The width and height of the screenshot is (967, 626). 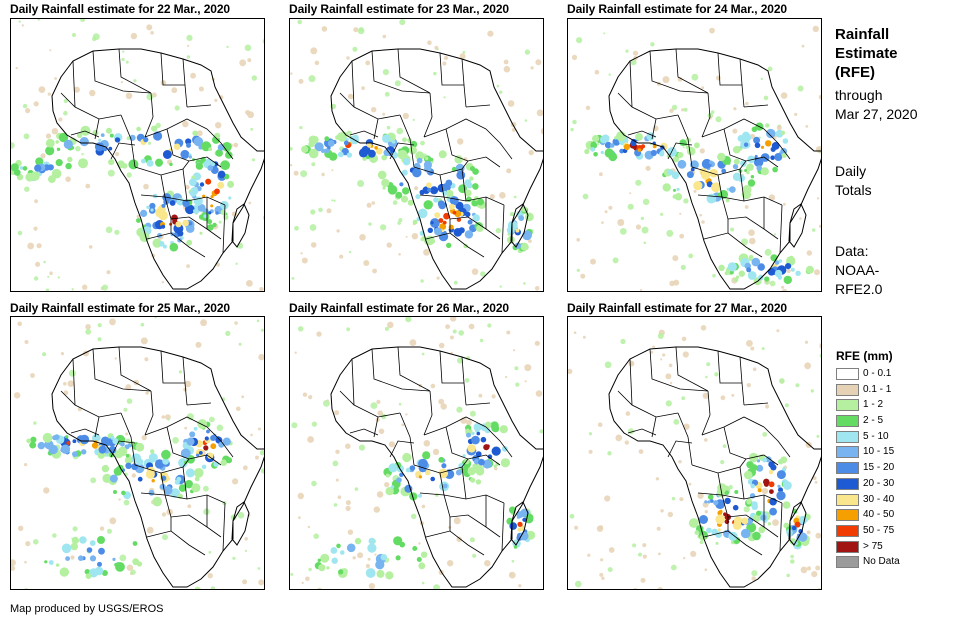 I want to click on legend-label: 40 - 50, so click(x=879, y=515).